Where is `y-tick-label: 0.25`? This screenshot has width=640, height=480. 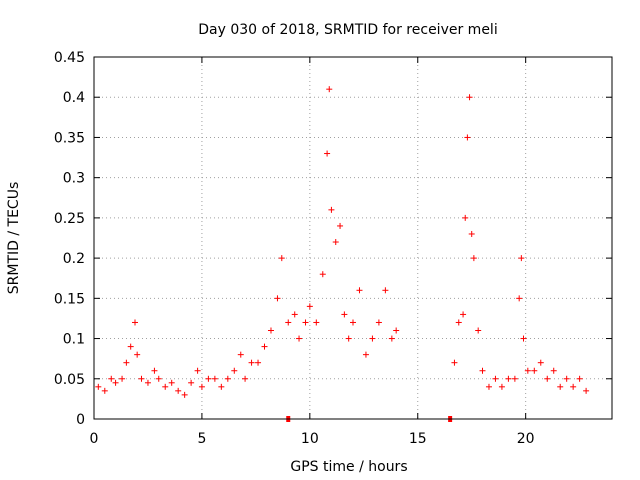
y-tick-label: 0.25 is located at coordinates (69, 219).